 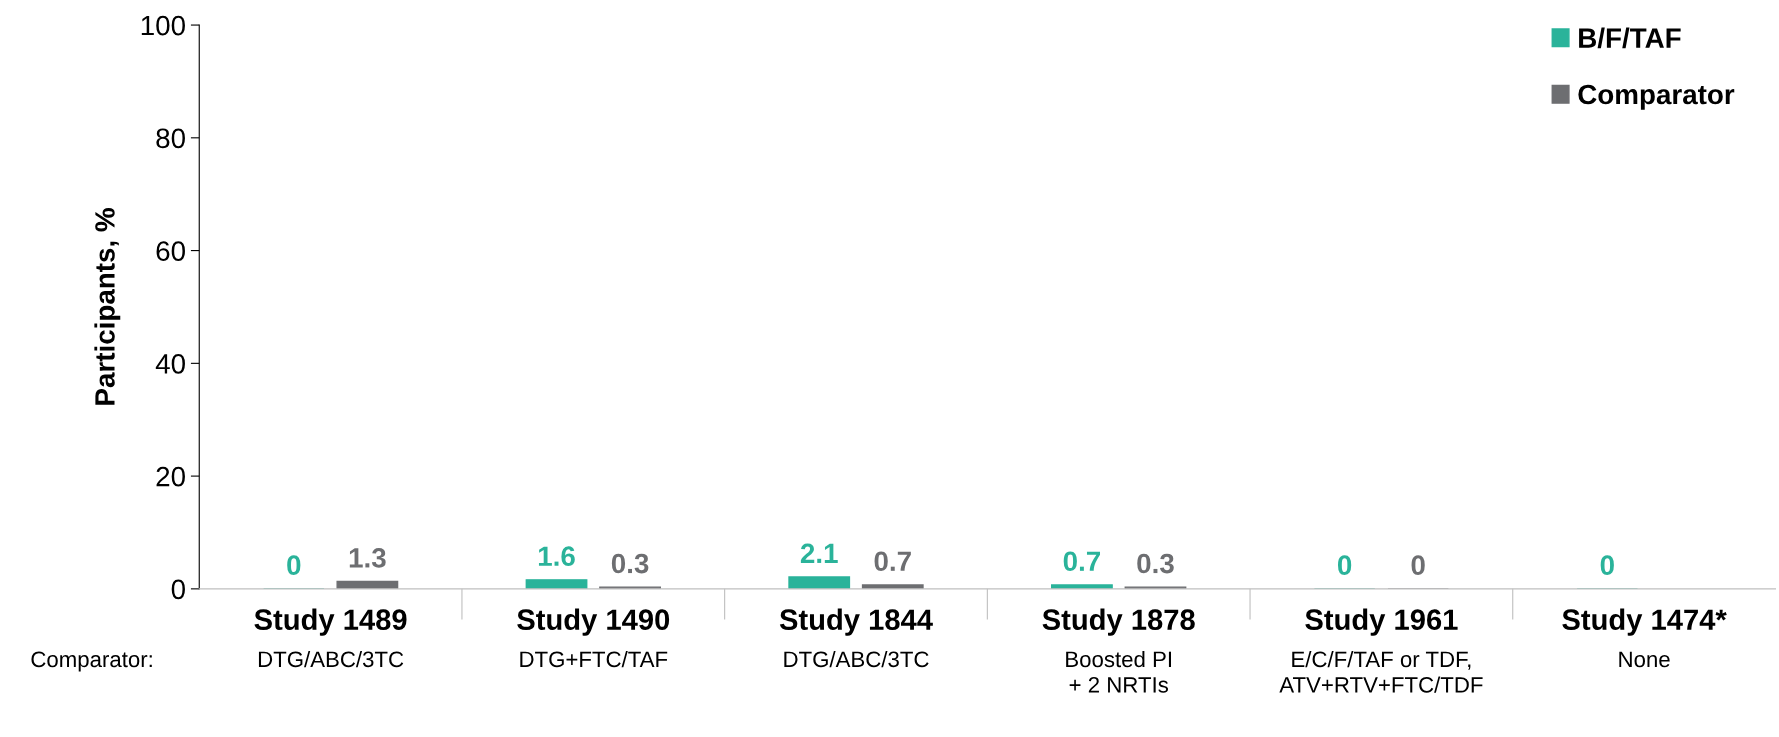 I want to click on x-tick-label: Study 1961, so click(x=1381, y=622).